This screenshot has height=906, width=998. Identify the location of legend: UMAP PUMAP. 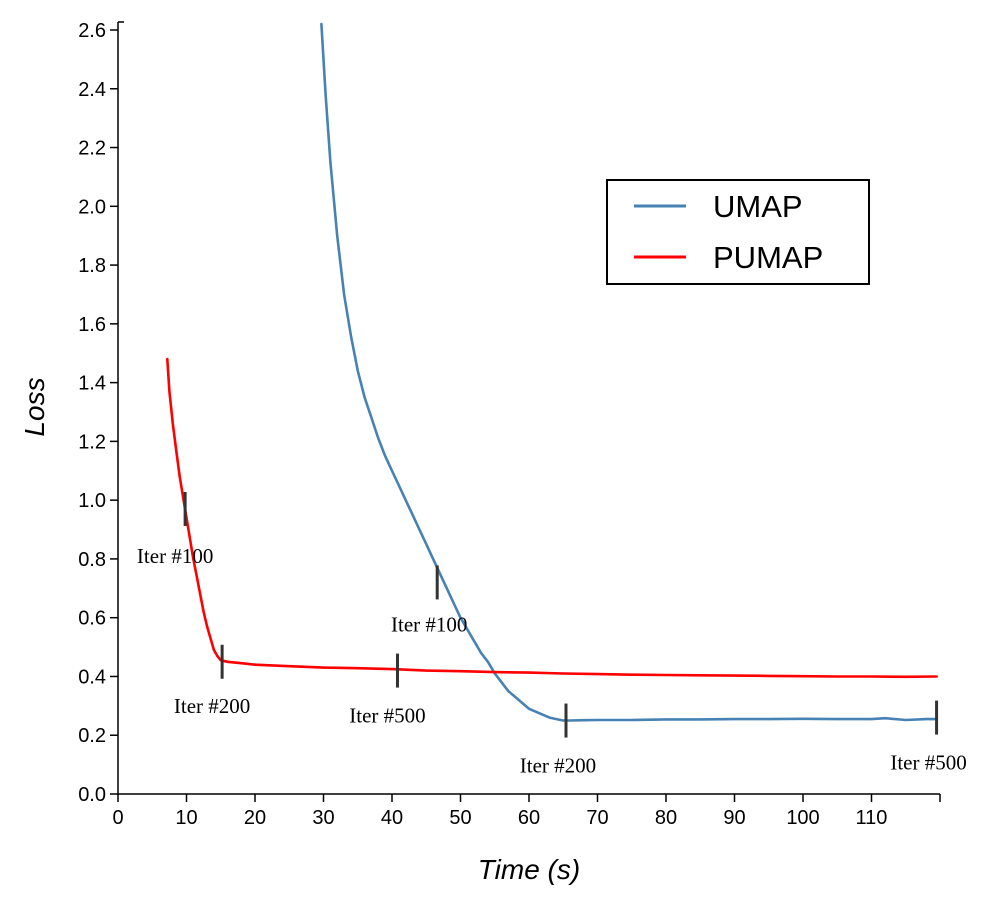
(738, 232).